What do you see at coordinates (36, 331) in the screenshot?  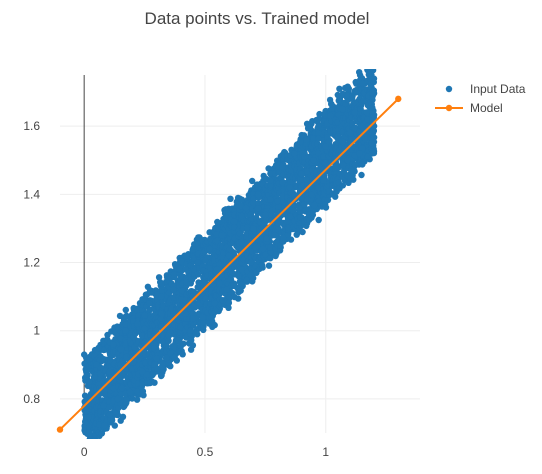 I see `y-tick-label: 1` at bounding box center [36, 331].